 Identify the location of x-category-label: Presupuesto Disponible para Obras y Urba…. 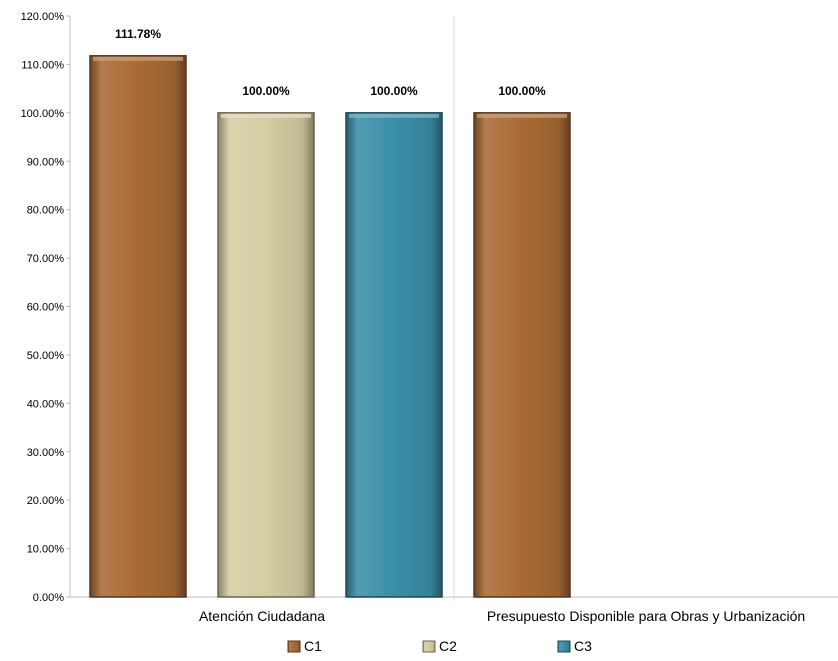
(646, 616).